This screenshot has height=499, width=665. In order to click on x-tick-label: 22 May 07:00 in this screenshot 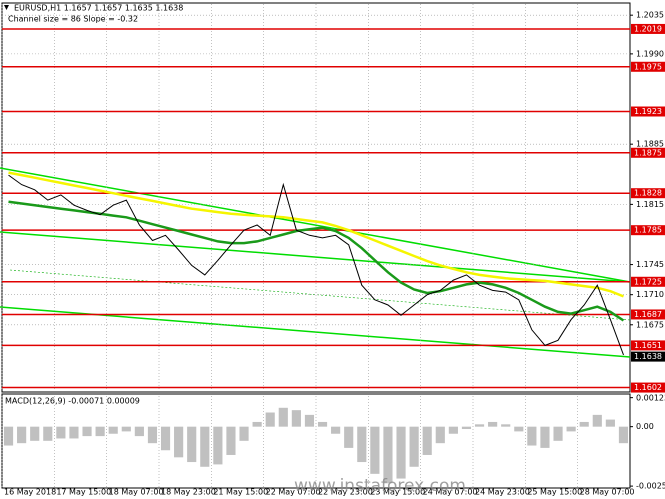, I will do `click(293, 492)`.